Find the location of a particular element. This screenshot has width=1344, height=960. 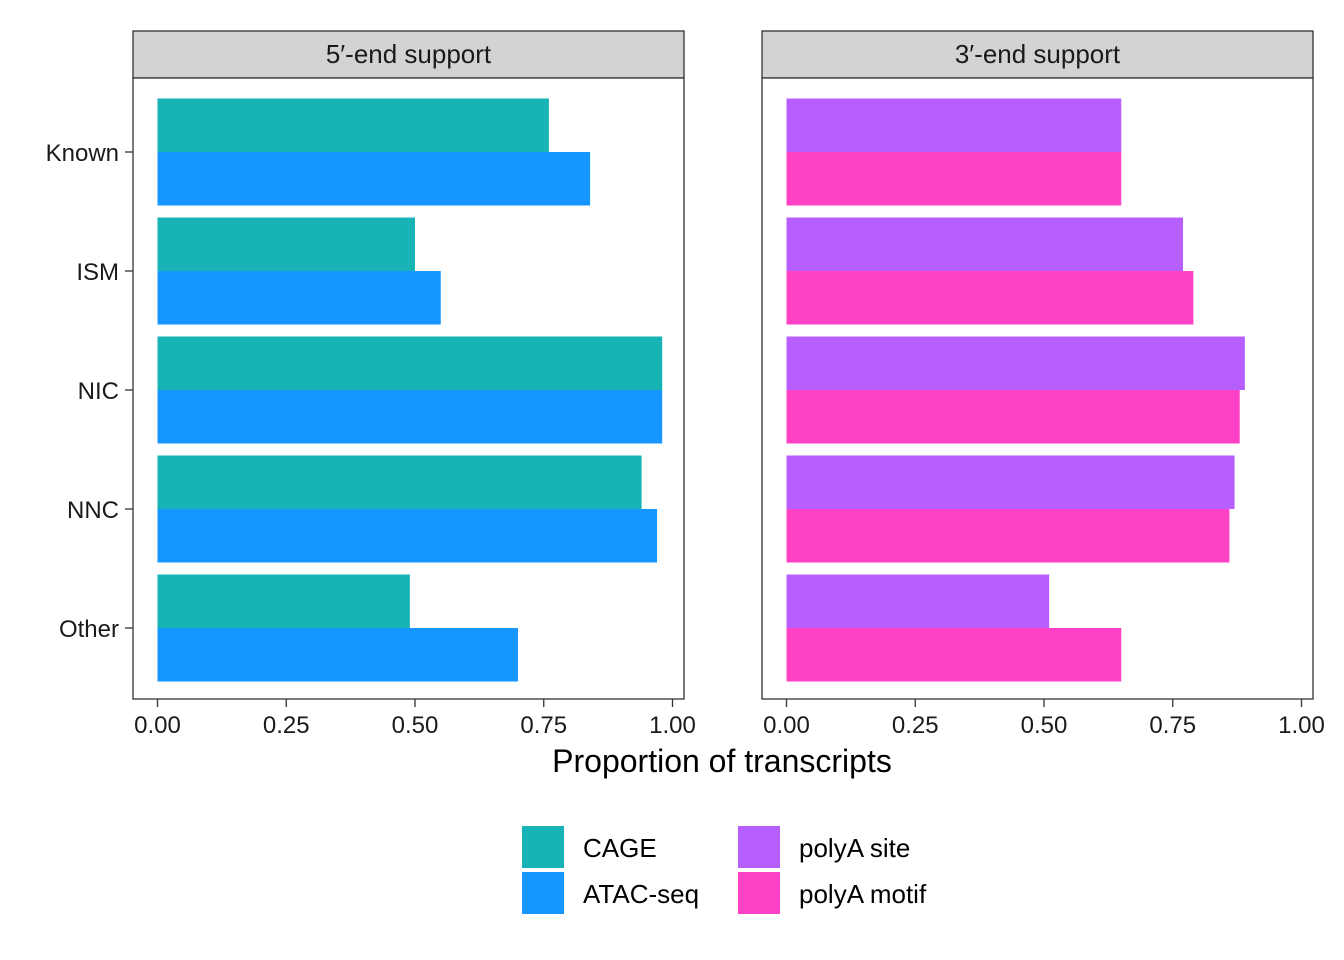

y-axis: Known ISM NIC NNC Other is located at coordinates (89, 391).